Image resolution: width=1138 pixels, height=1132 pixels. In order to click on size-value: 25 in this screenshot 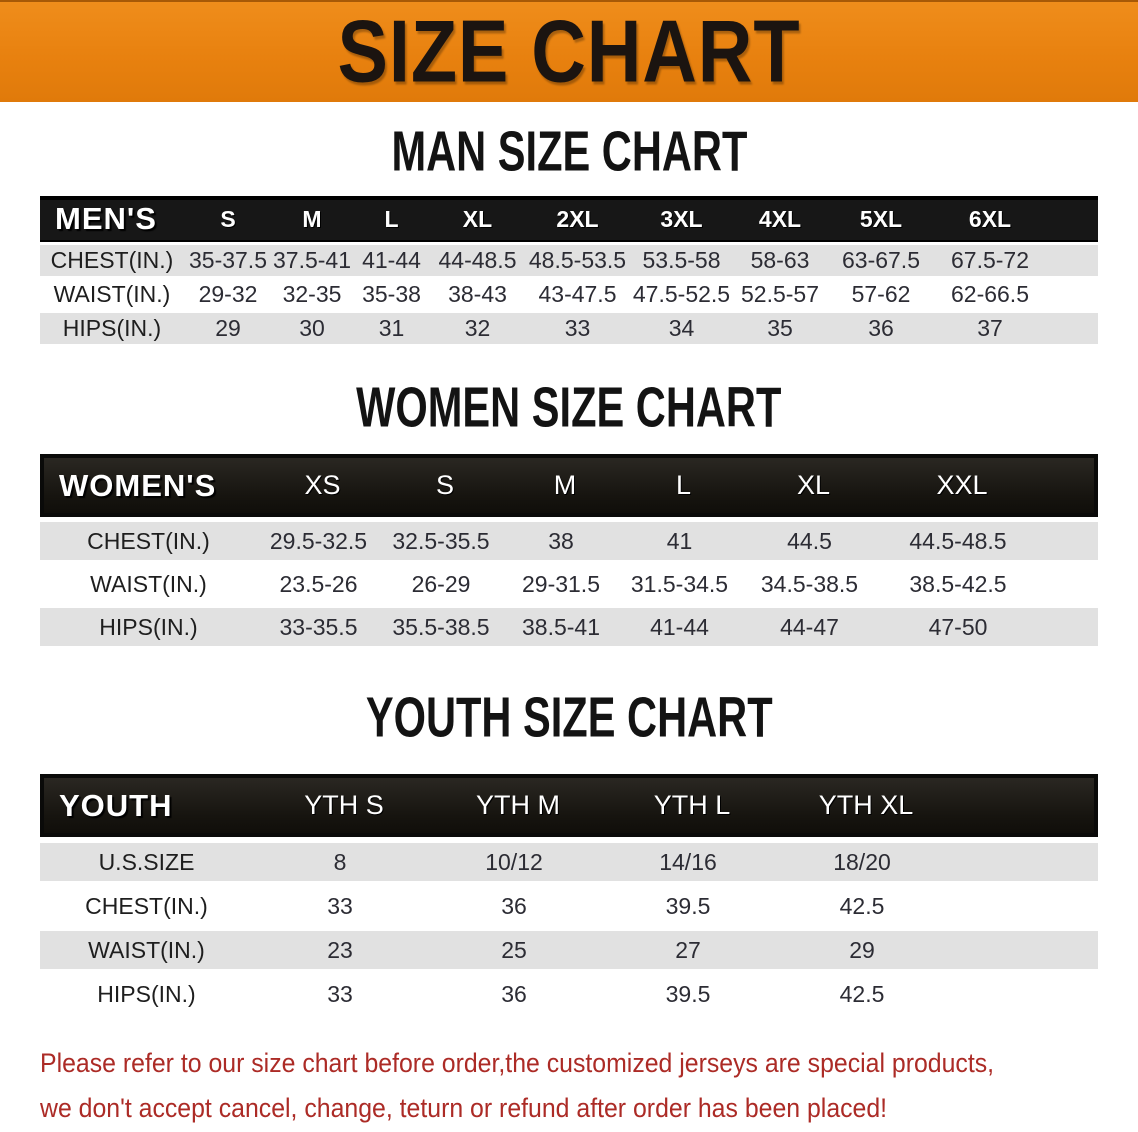, I will do `click(514, 949)`.